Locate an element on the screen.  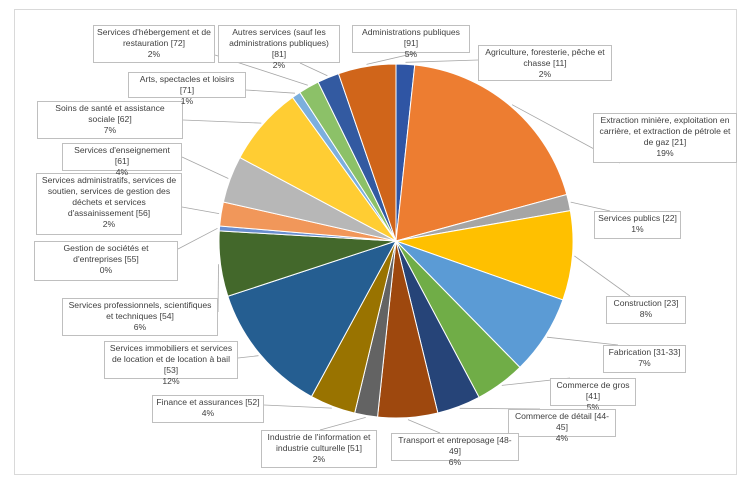
slice-label-name: Fabrication [31-33] is located at coordinates (644, 352).